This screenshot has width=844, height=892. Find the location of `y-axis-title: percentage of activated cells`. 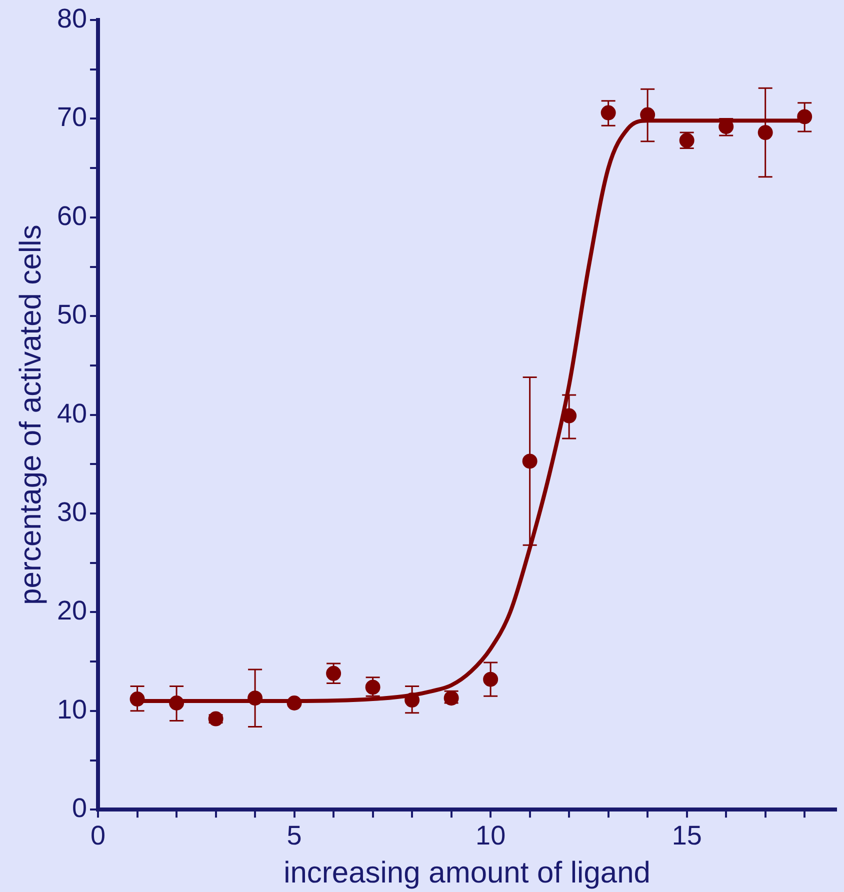

y-axis-title: percentage of activated cells is located at coordinates (31, 414).